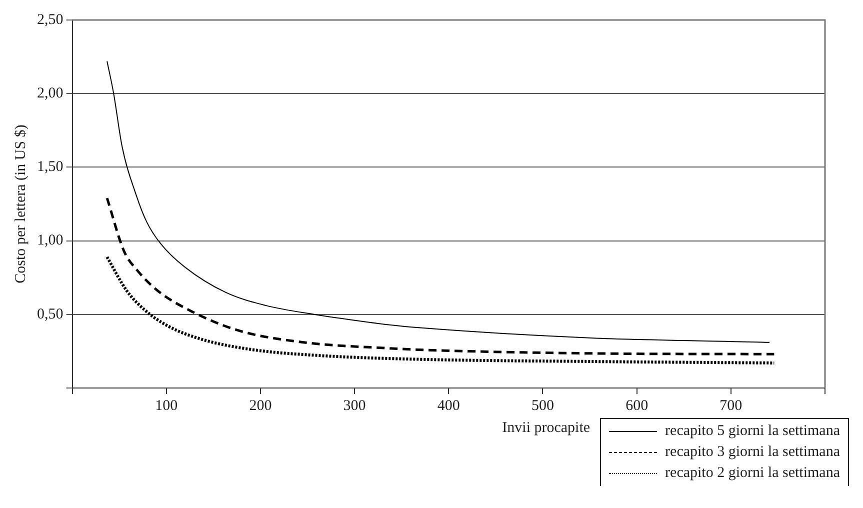 The image size is (863, 508). What do you see at coordinates (20, 204) in the screenshot?
I see `y-axis-title: Costo per lettera (in US $)` at bounding box center [20, 204].